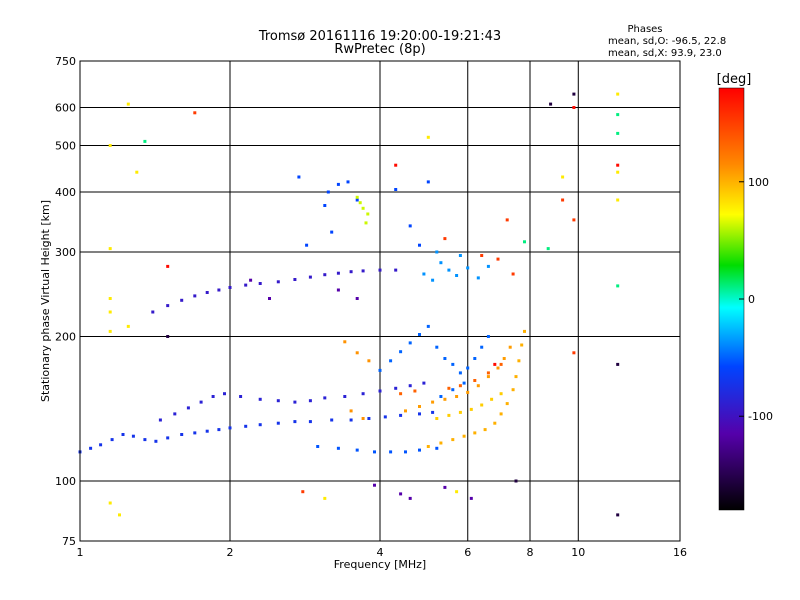 This screenshot has height=600, width=800. Describe the element at coordinates (680, 552) in the screenshot. I see `x-tick-label: 16` at that location.